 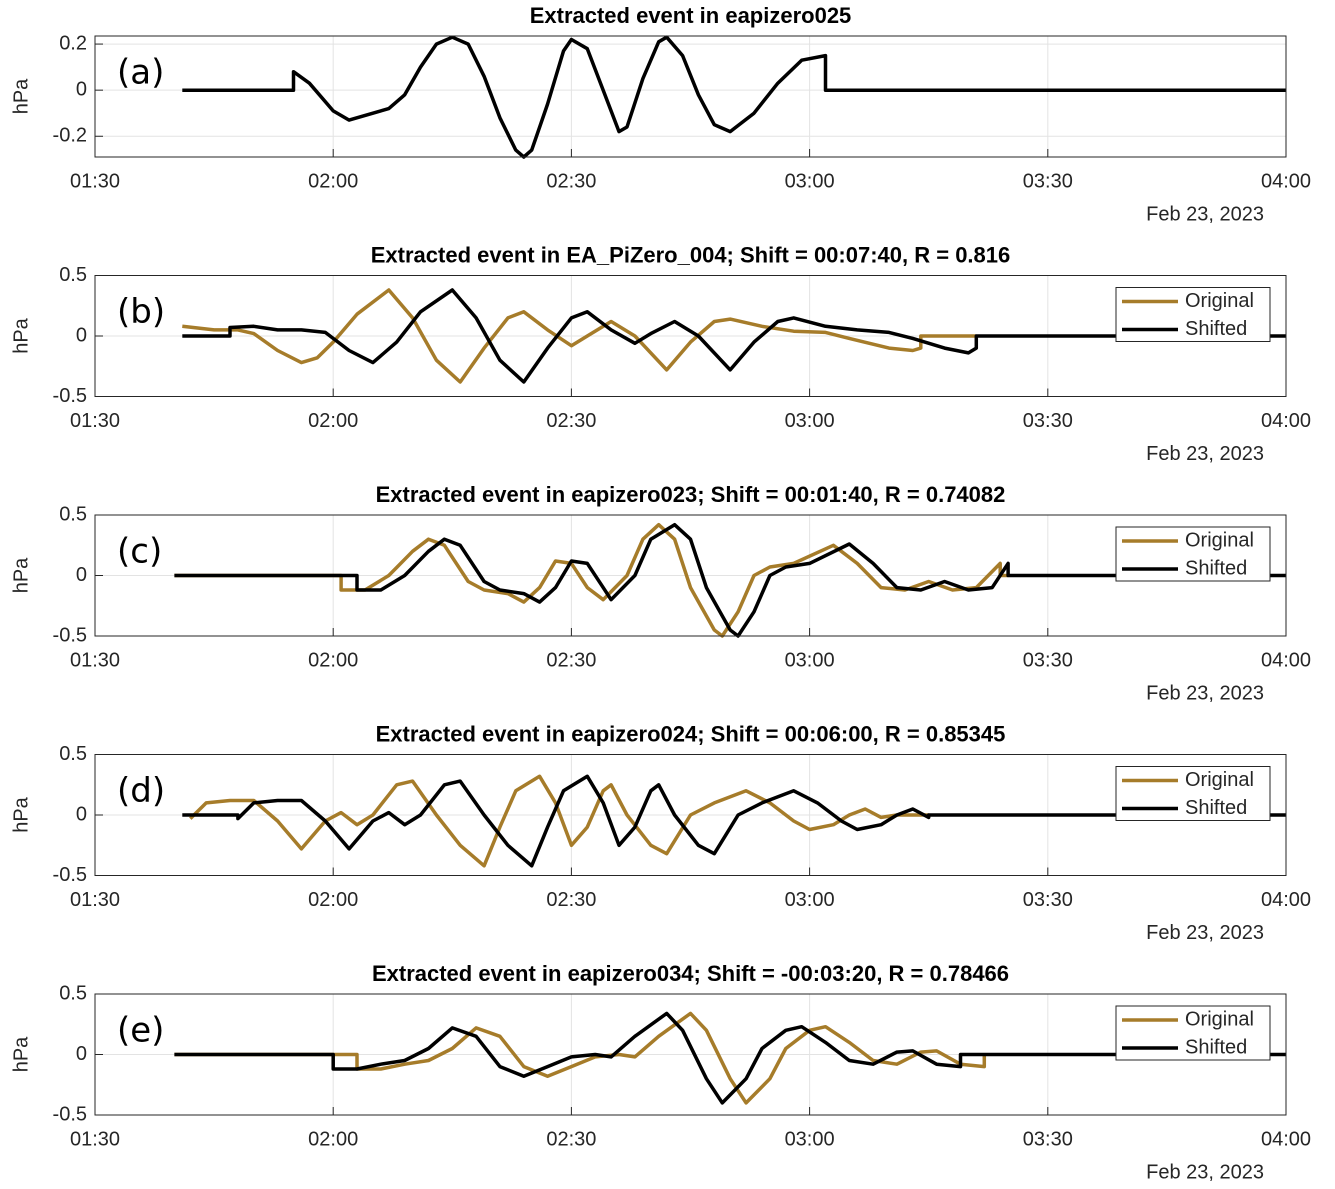 What do you see at coordinates (691, 15) in the screenshot?
I see `chart-title: Extracted event in eapizero025` at bounding box center [691, 15].